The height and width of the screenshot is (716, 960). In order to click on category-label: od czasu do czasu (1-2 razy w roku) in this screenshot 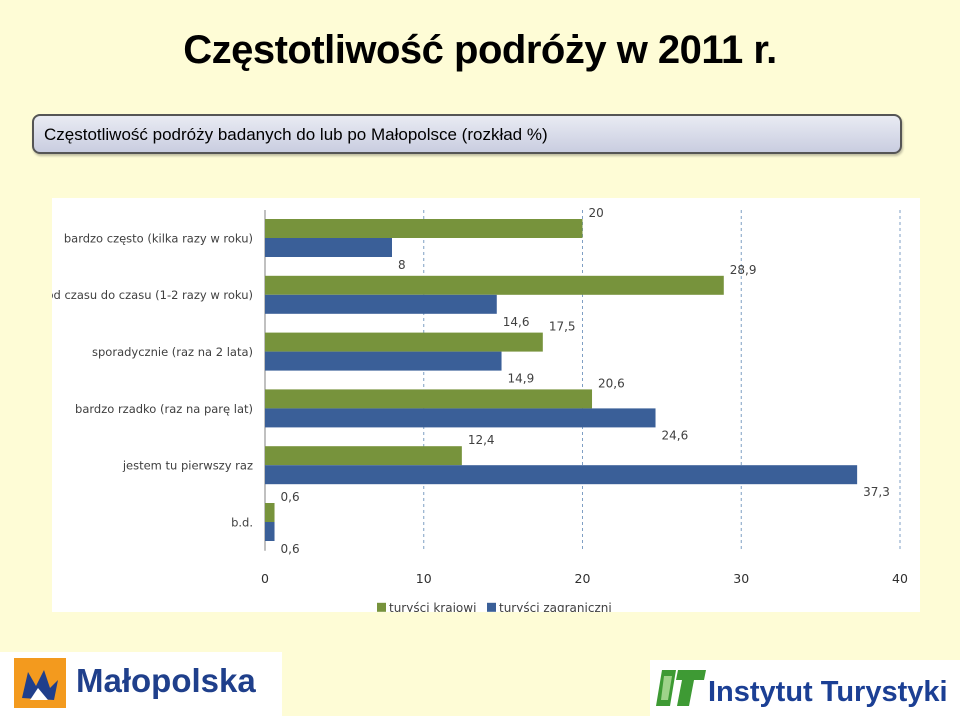, I will do `click(152, 295)`.